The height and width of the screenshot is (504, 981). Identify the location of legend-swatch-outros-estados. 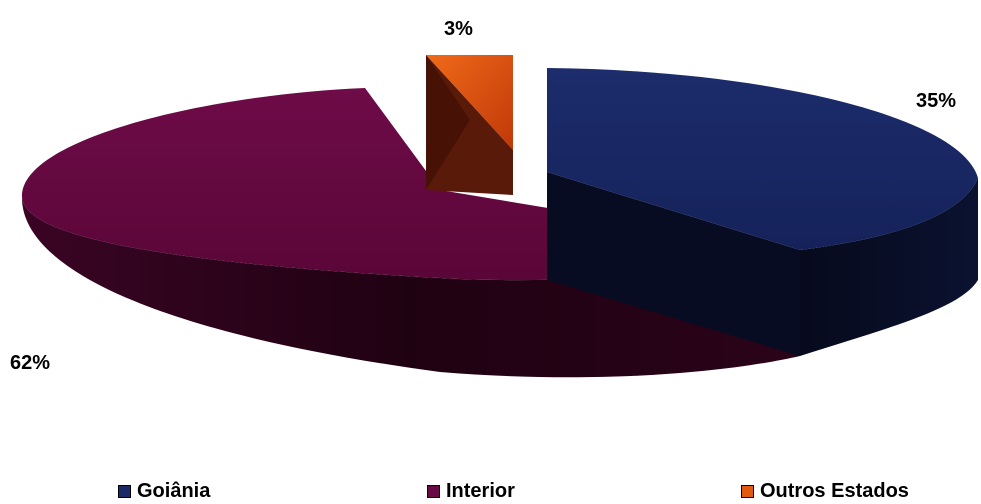
(747, 491).